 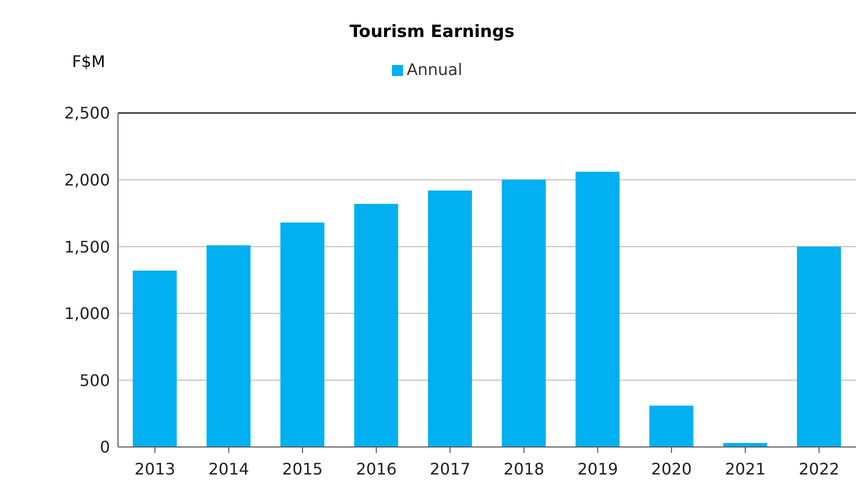 What do you see at coordinates (105, 447) in the screenshot?
I see `y-tick-label: 0` at bounding box center [105, 447].